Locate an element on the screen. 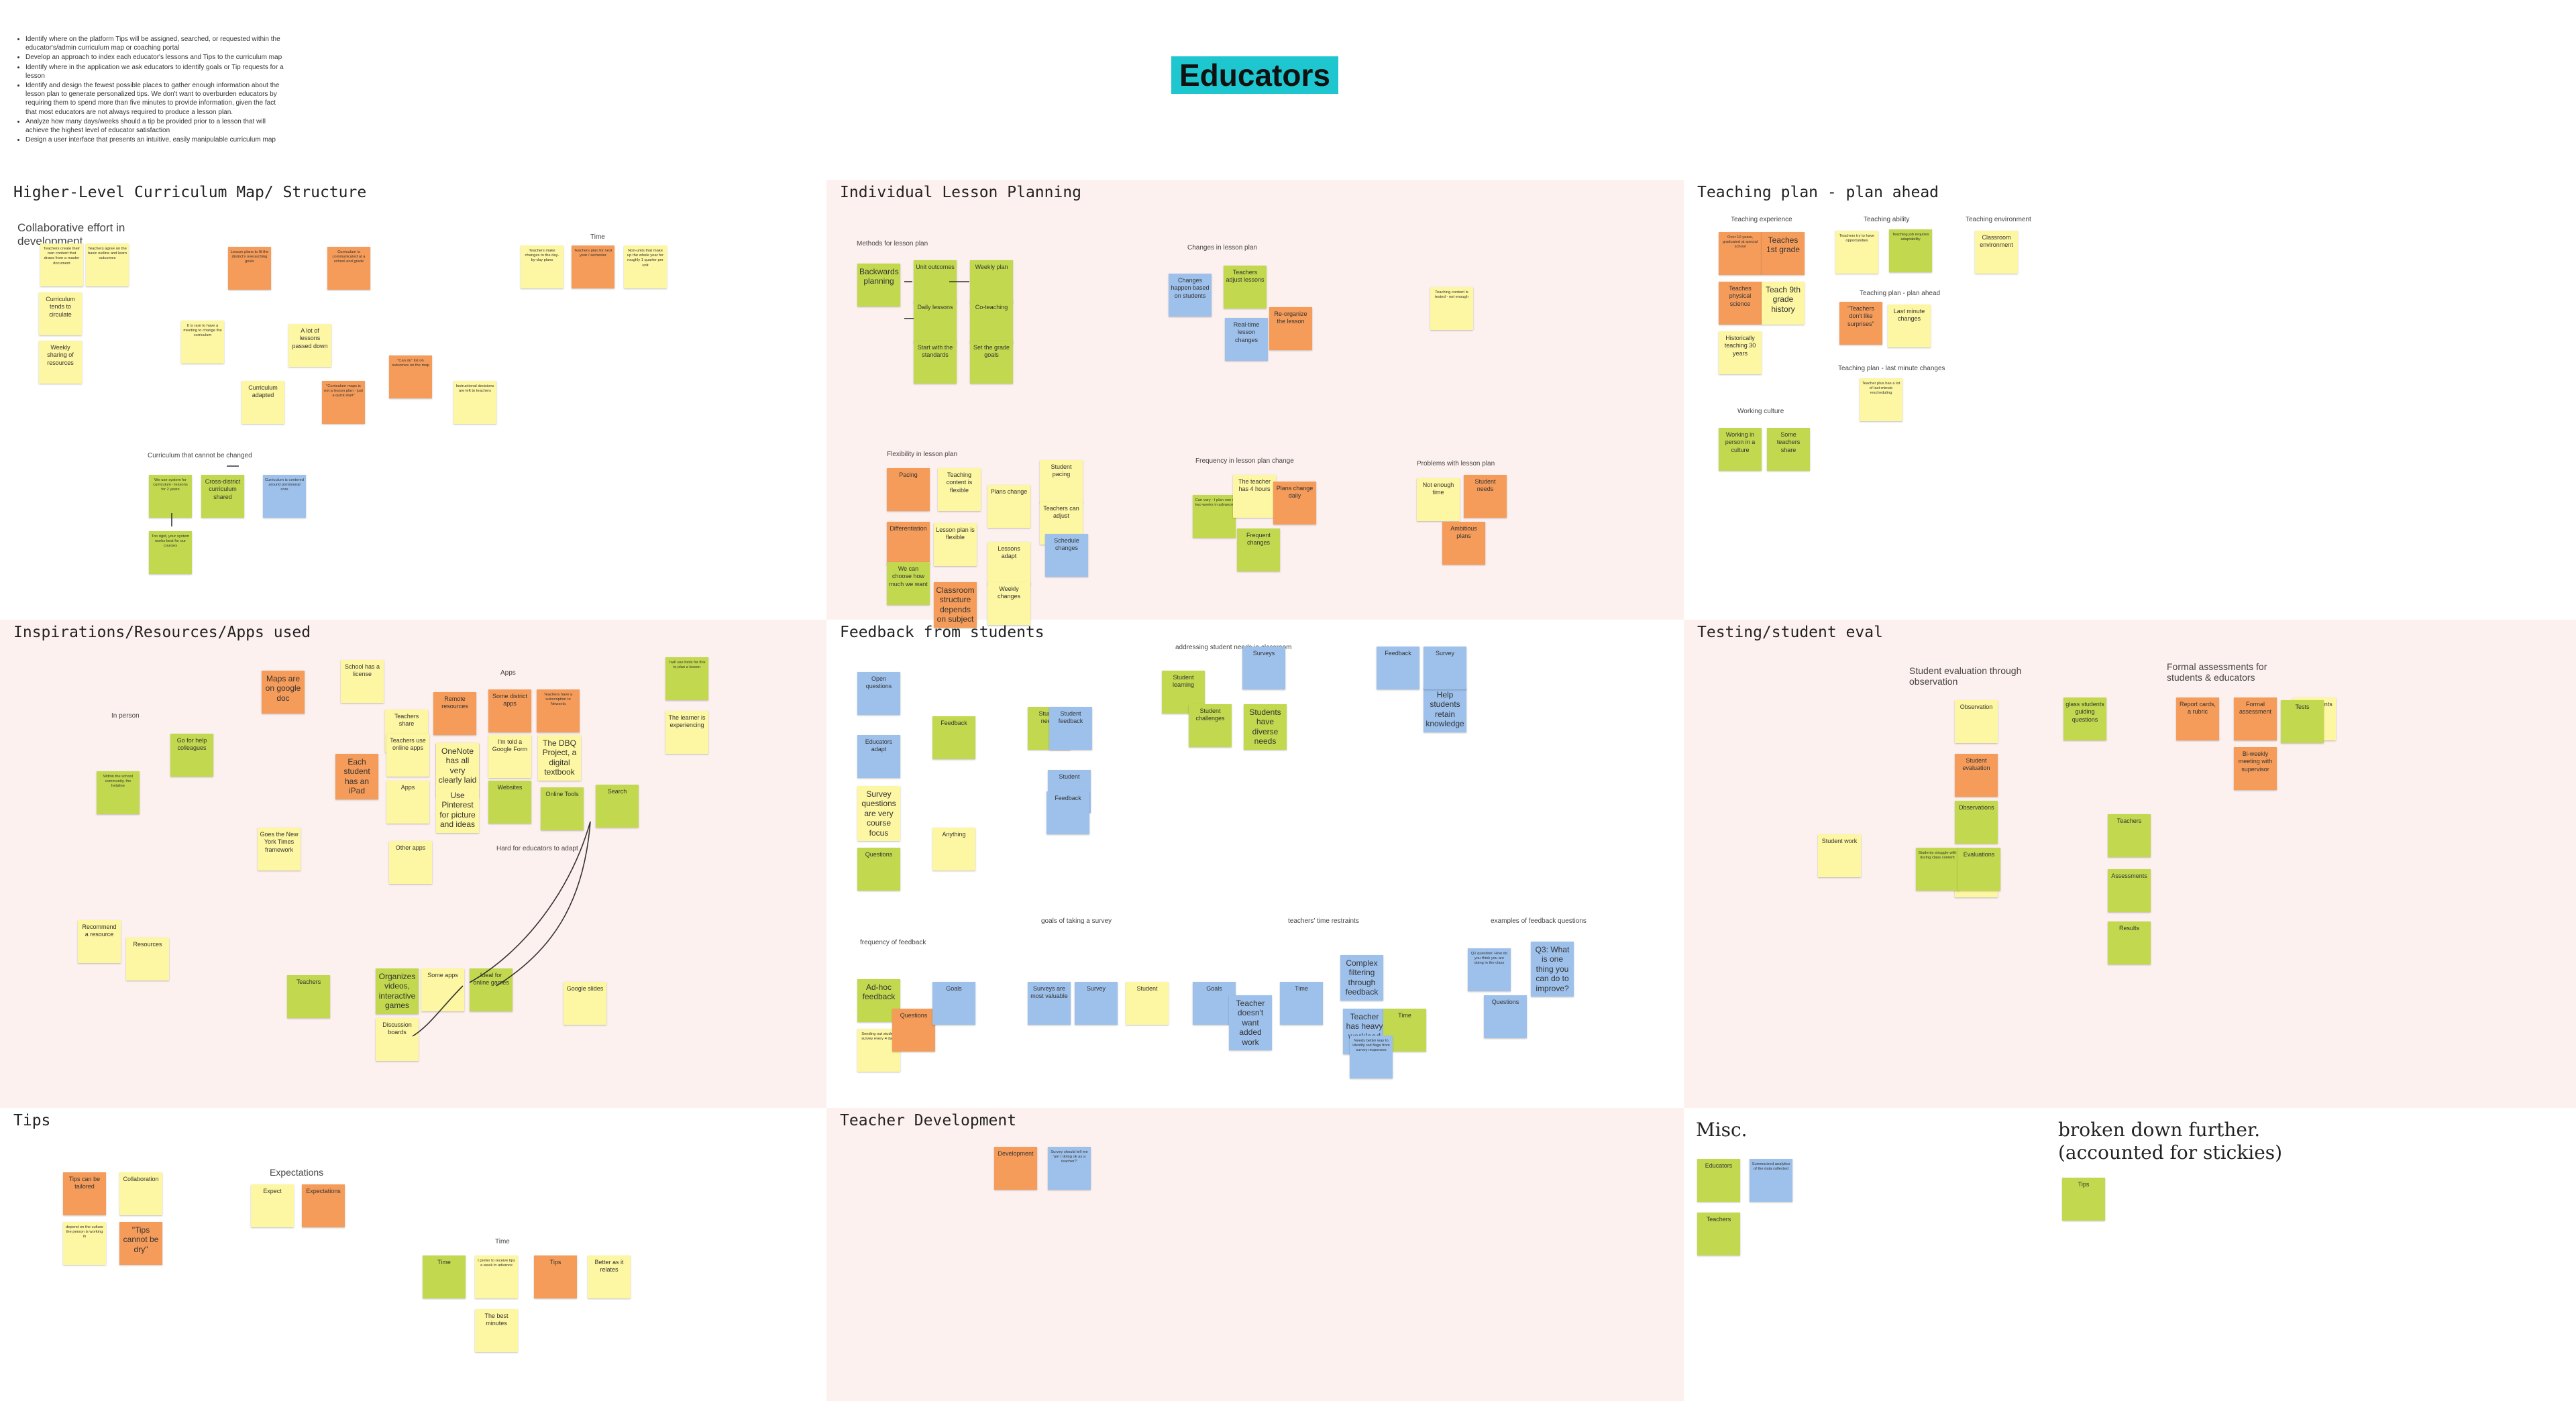 The height and width of the screenshot is (1401, 2576). sticky-note: Observation is located at coordinates (1976, 721).